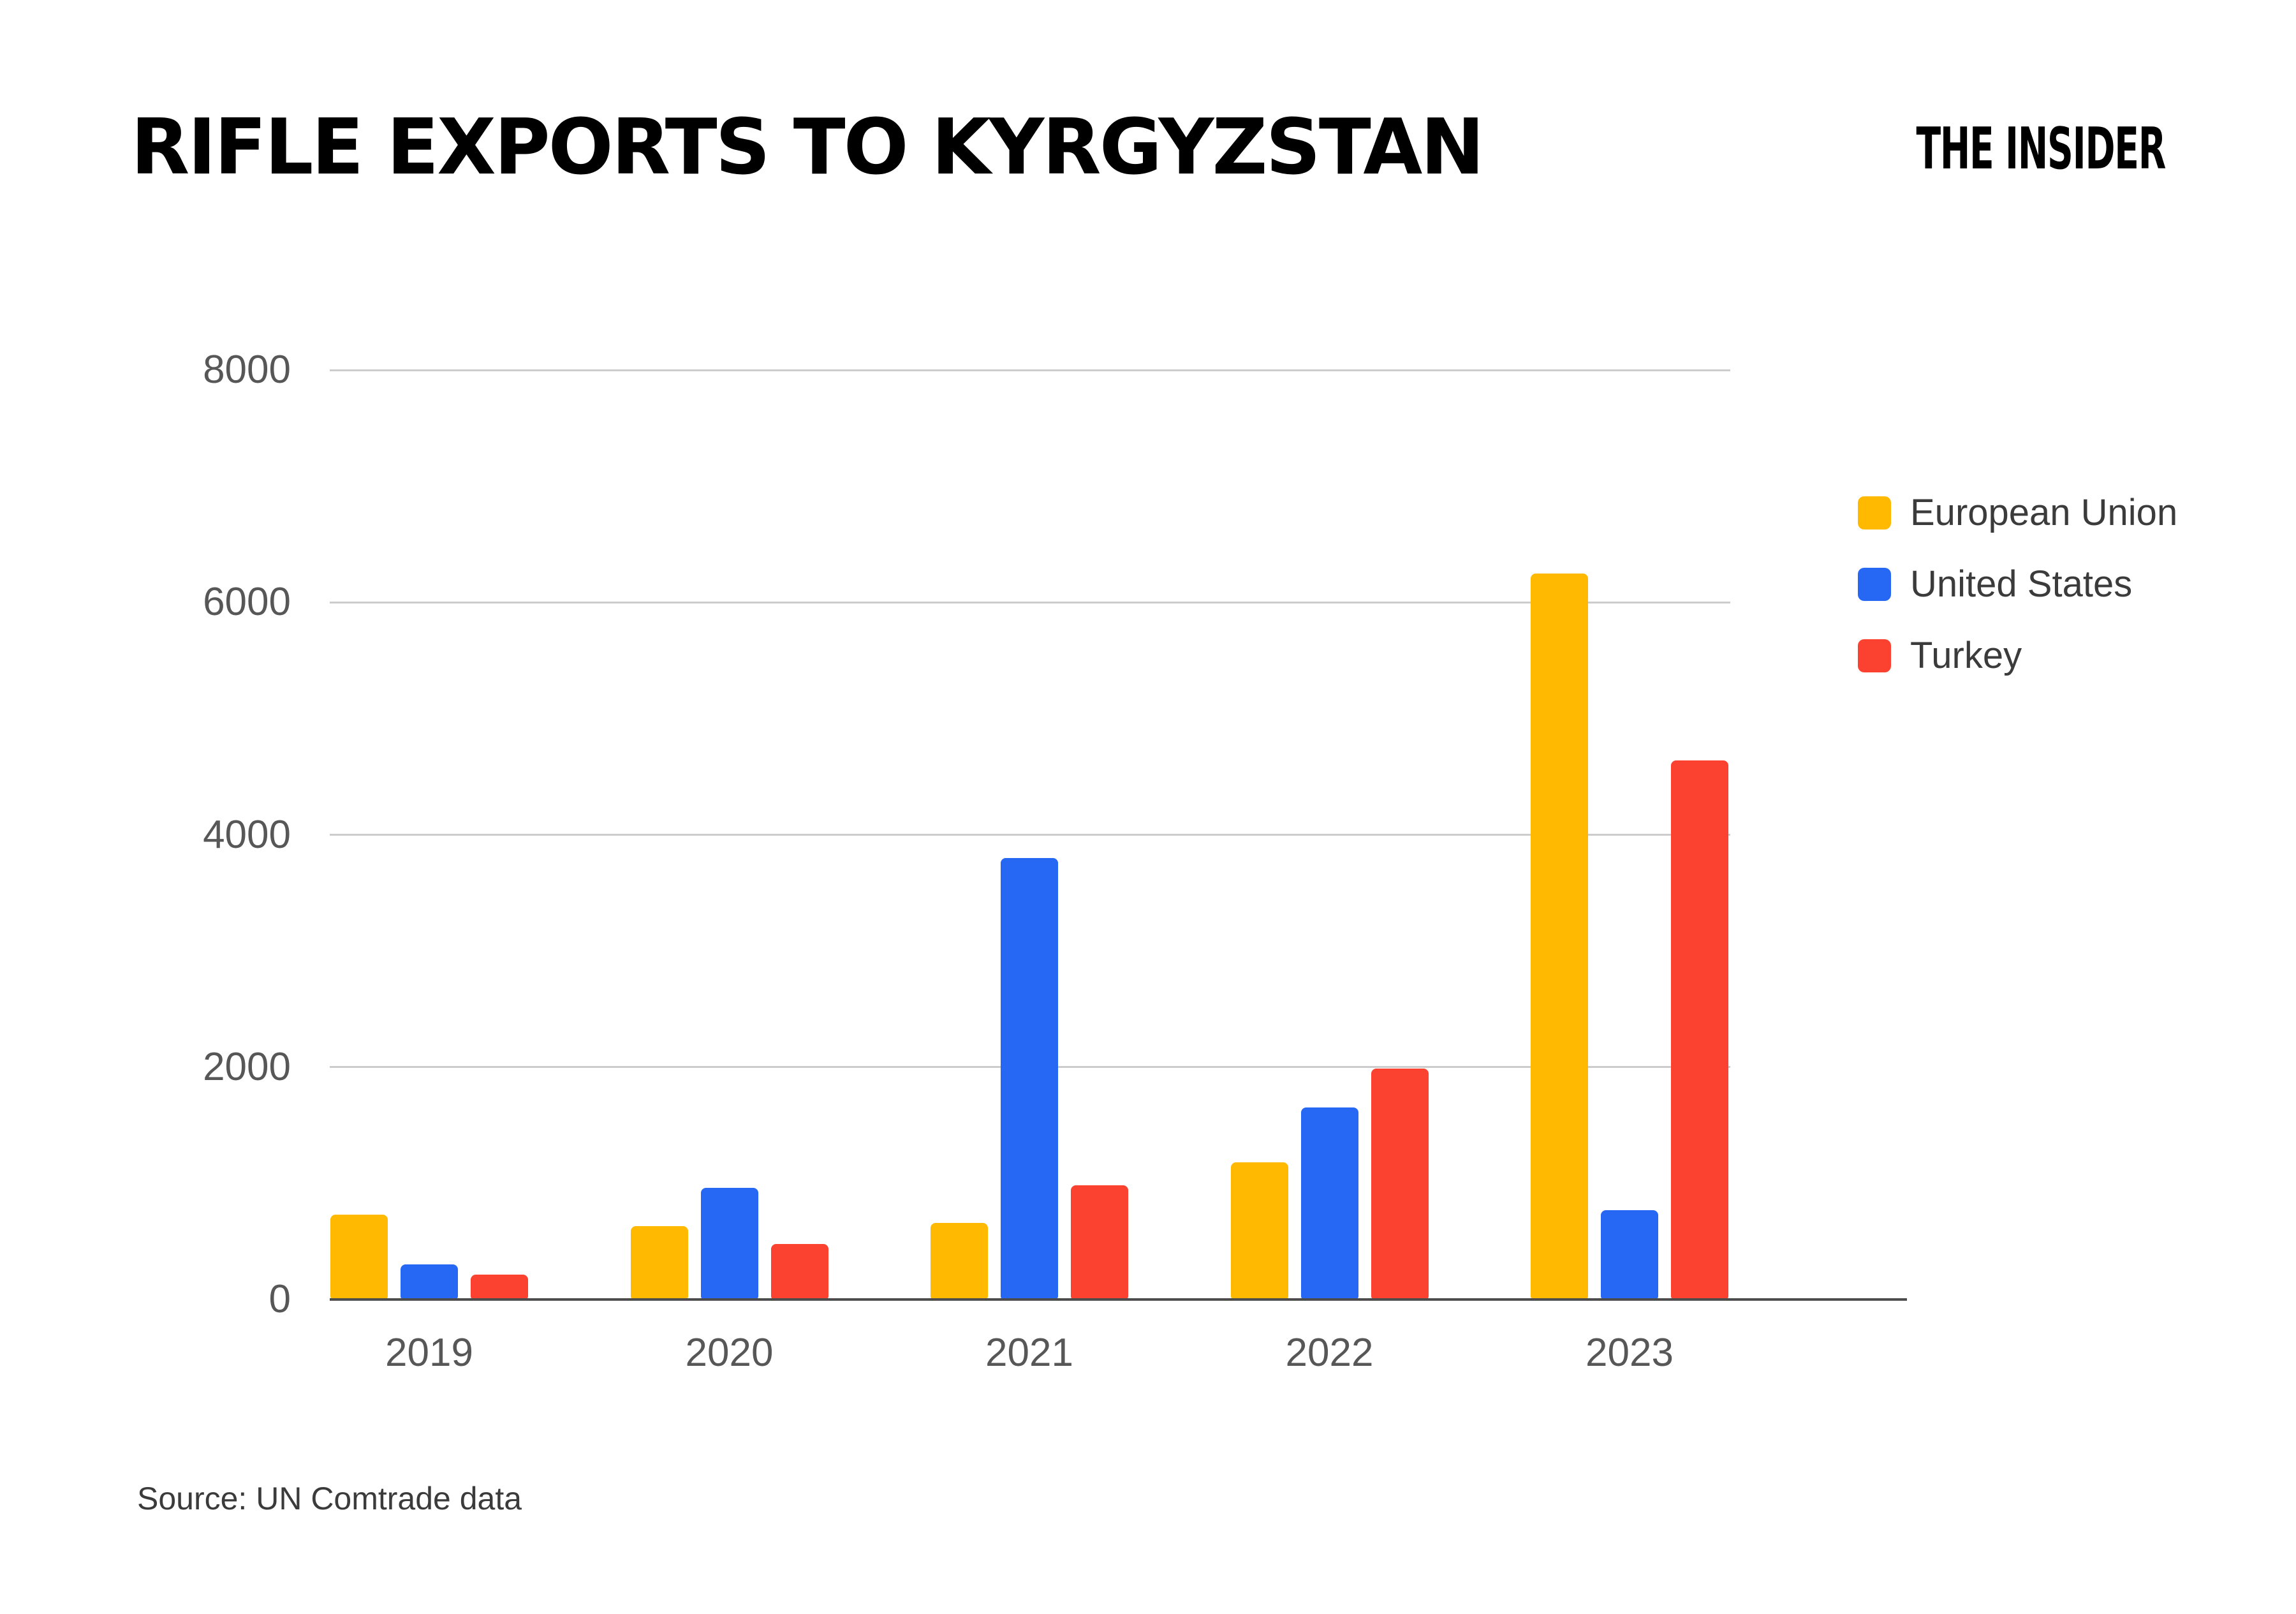  What do you see at coordinates (1630, 1353) in the screenshot?
I see `x-tick-label-2023: 2023` at bounding box center [1630, 1353].